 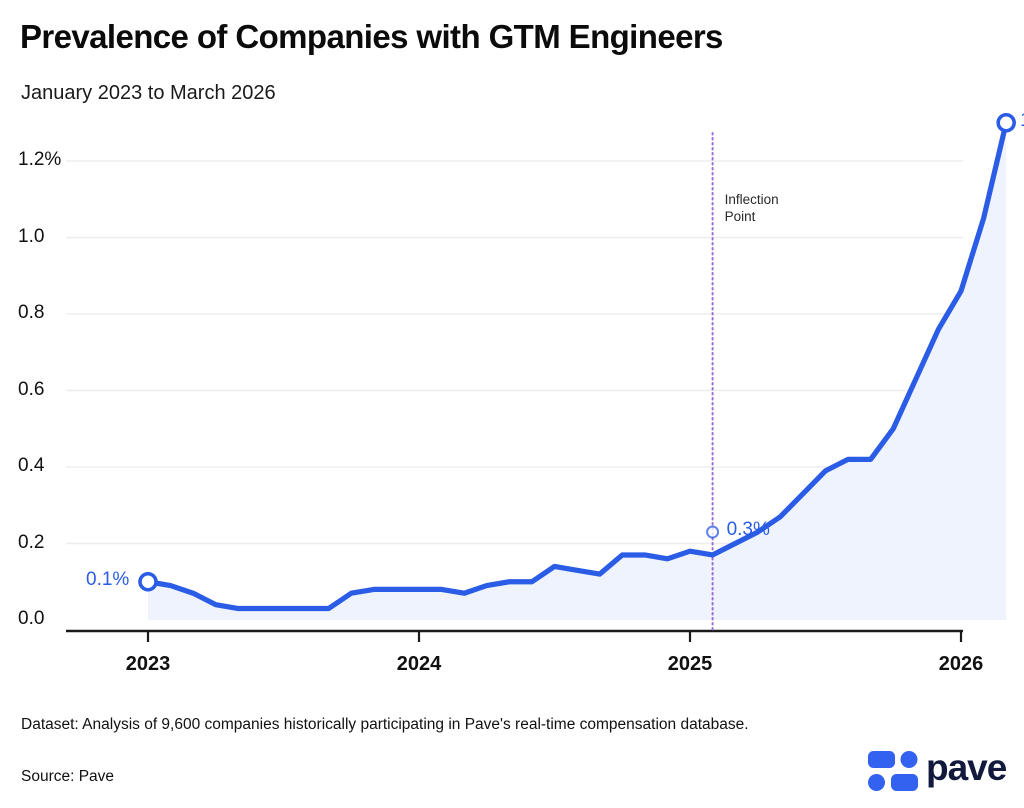 I want to click on inflection-annotation-line1: Inflection, so click(x=751, y=199).